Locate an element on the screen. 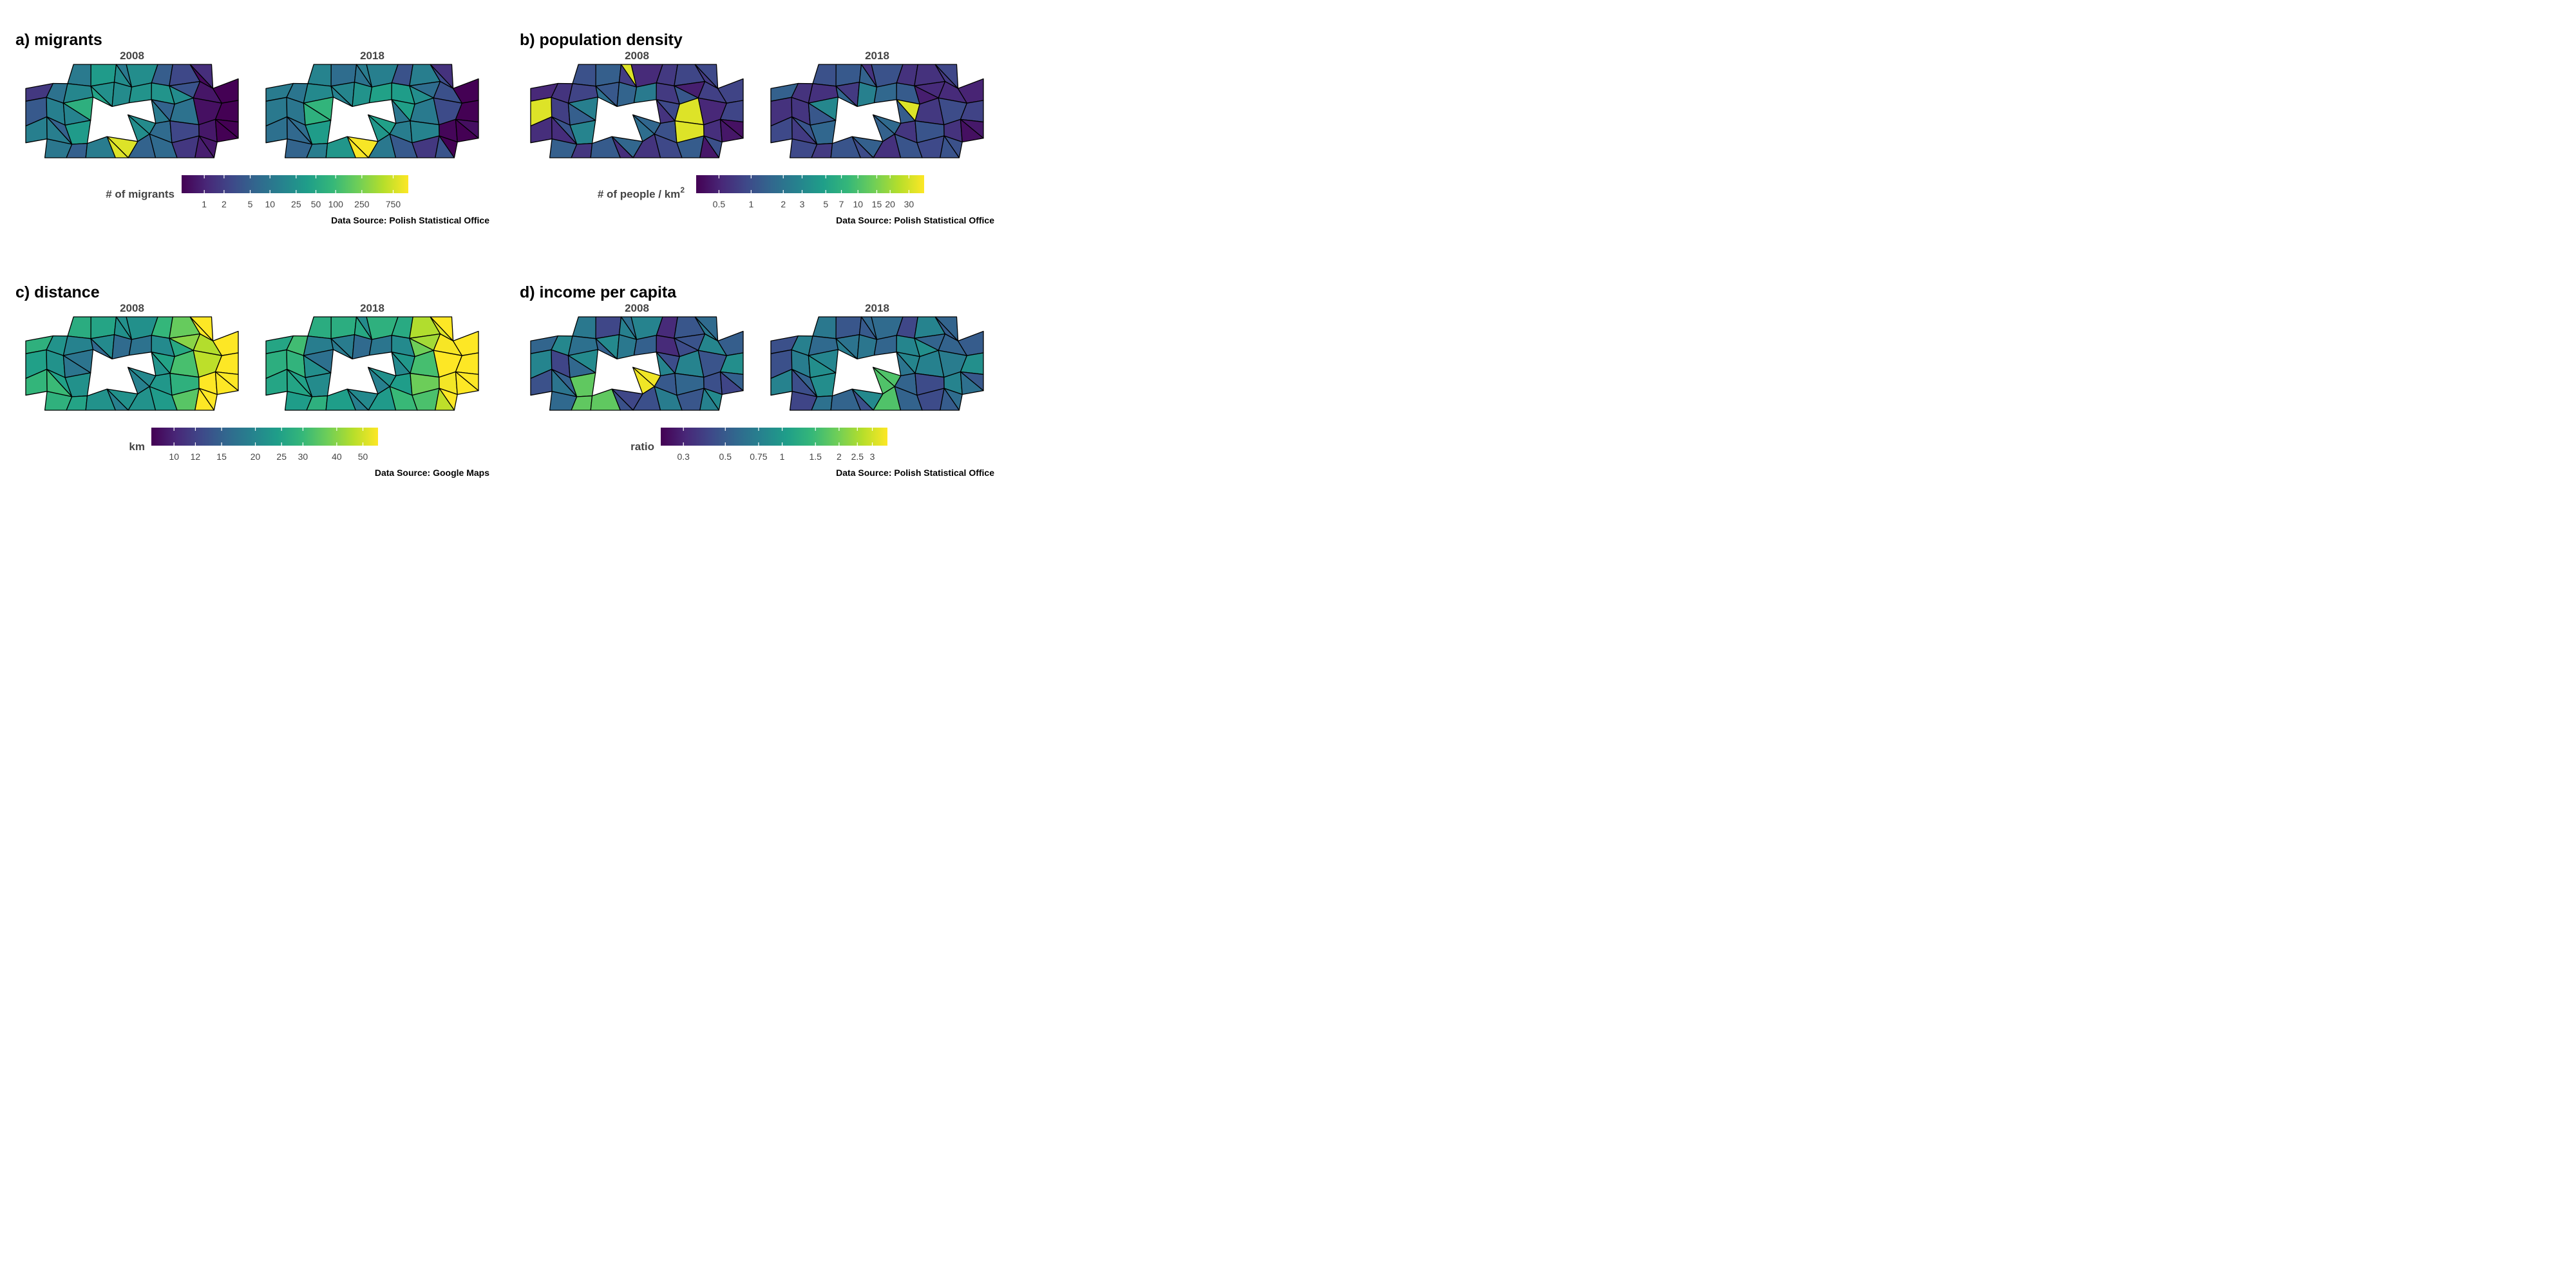 The height and width of the screenshot is (1288, 2576). legend-title: # of people / km2 is located at coordinates (641, 192).